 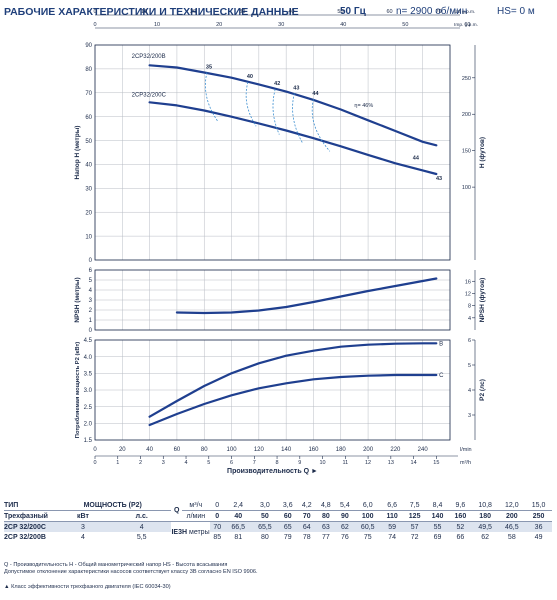 What do you see at coordinates (91, 301) in the screenshot?
I see `y-tick-label: 3` at bounding box center [91, 301].